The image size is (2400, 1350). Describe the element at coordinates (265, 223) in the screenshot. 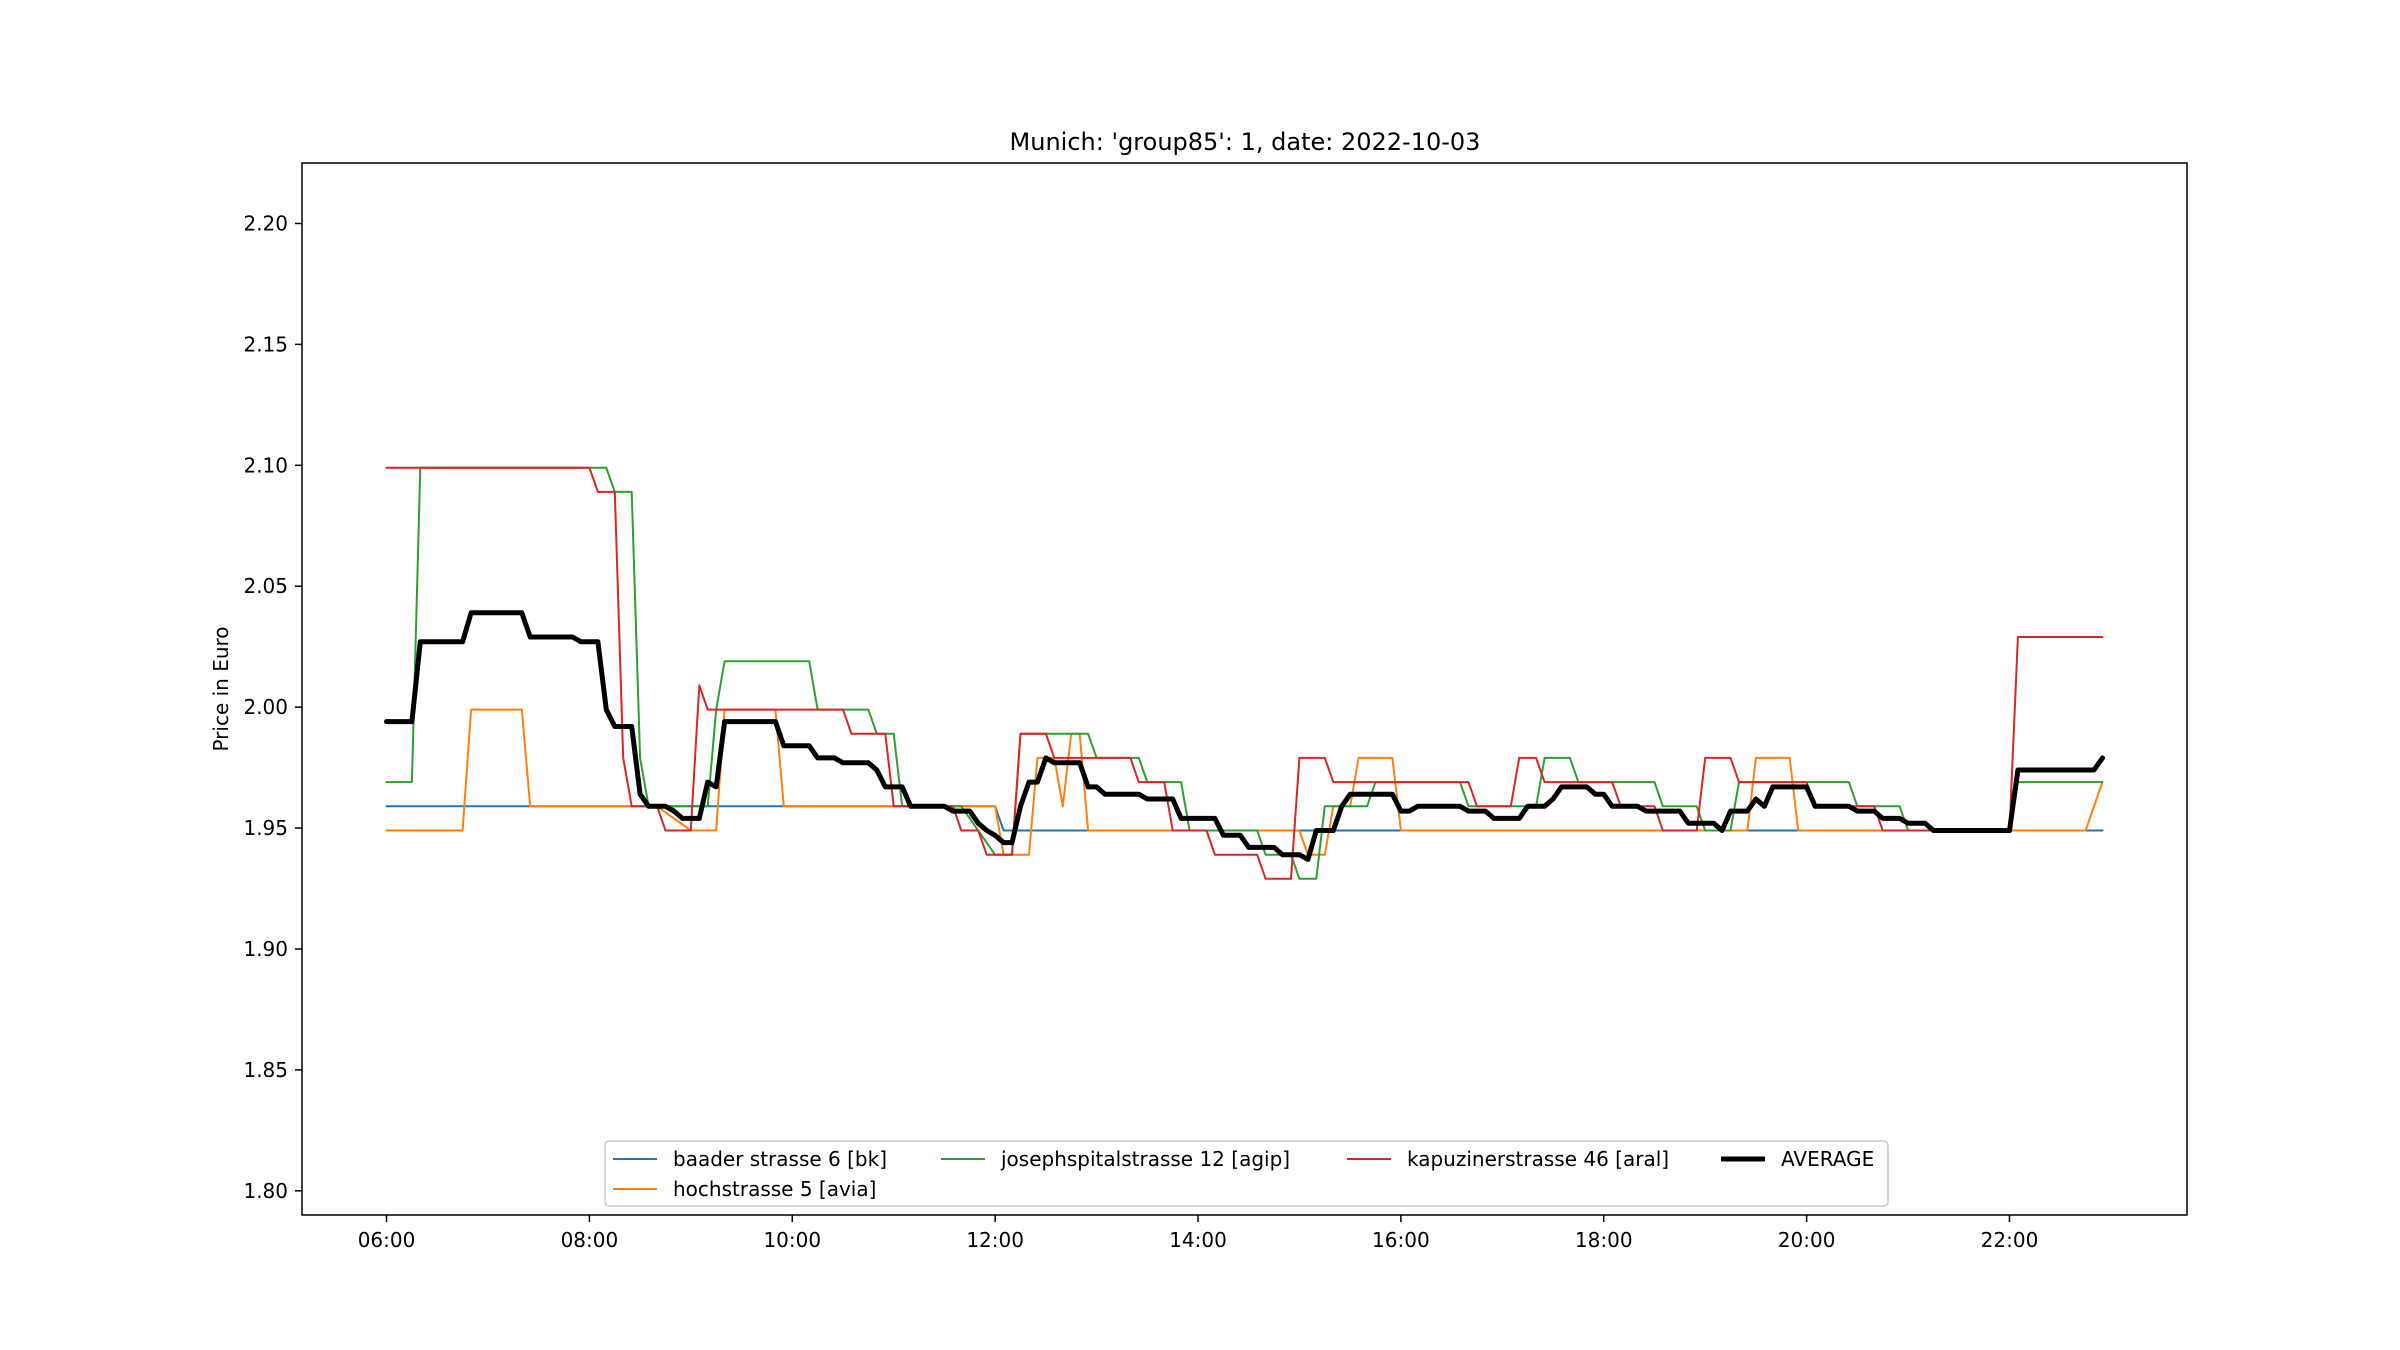

I see `y-tick-label: 2.20` at that location.